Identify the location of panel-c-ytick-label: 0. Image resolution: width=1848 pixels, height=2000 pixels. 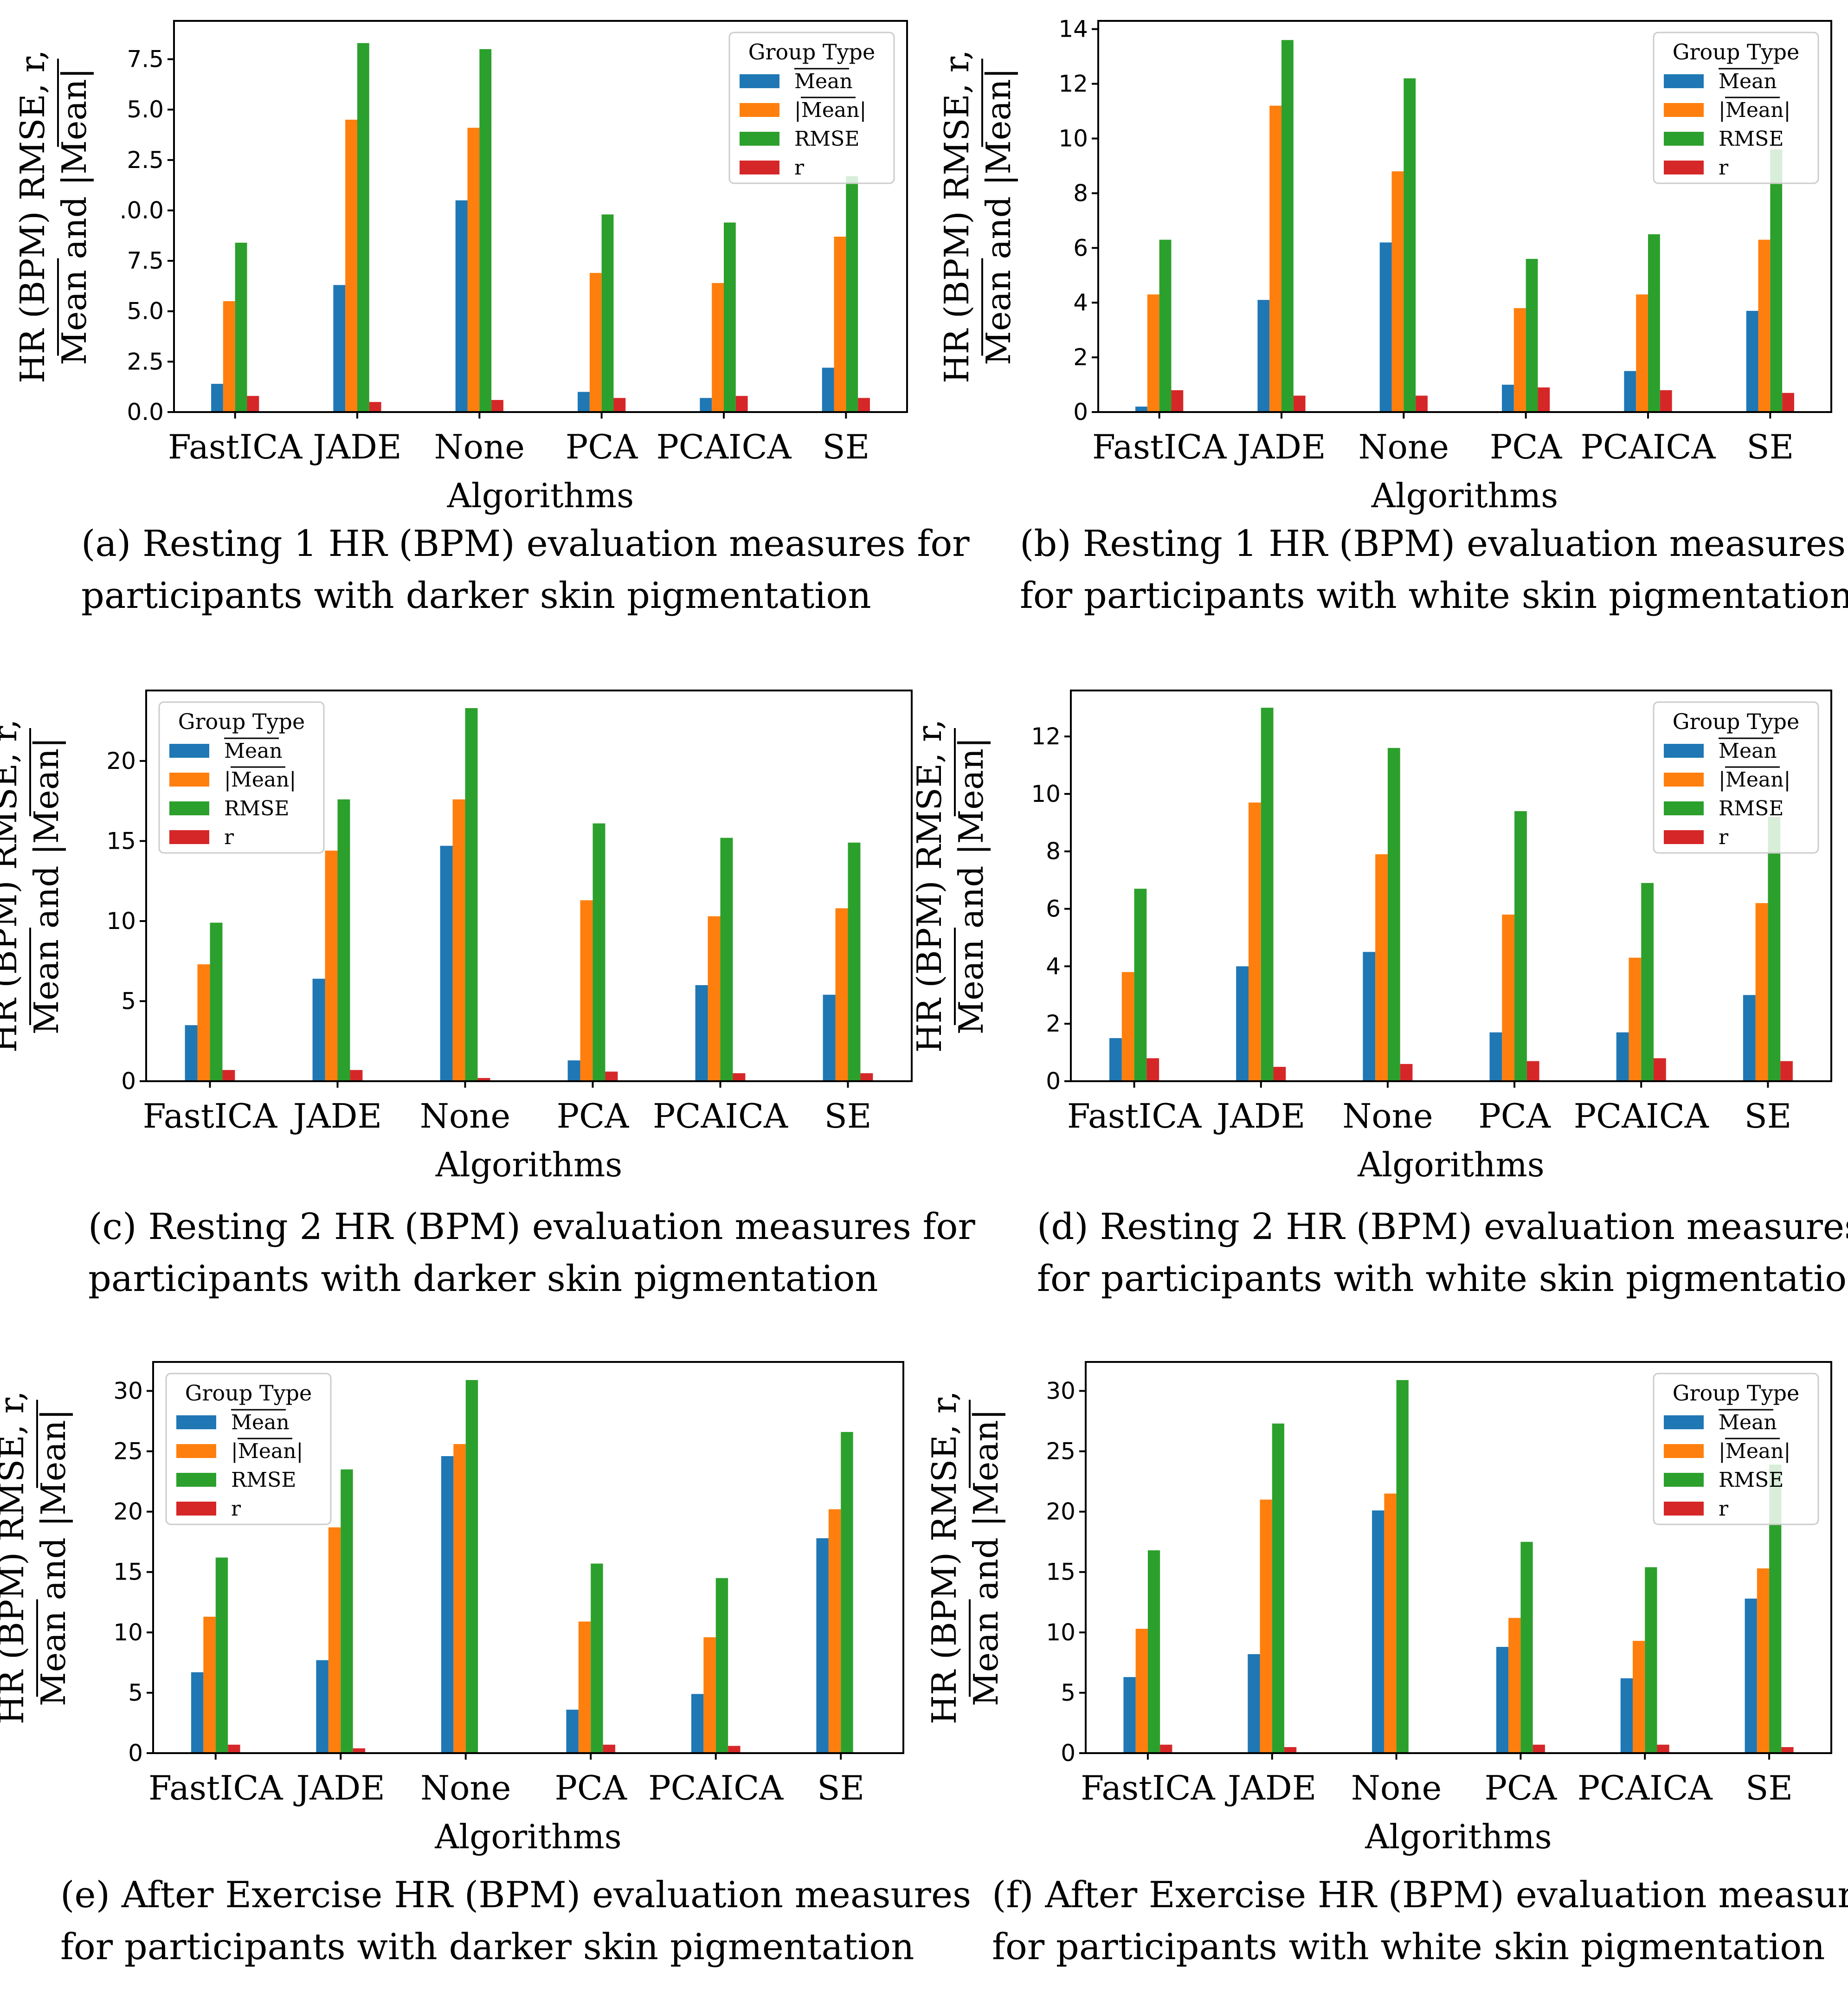
(128, 1081).